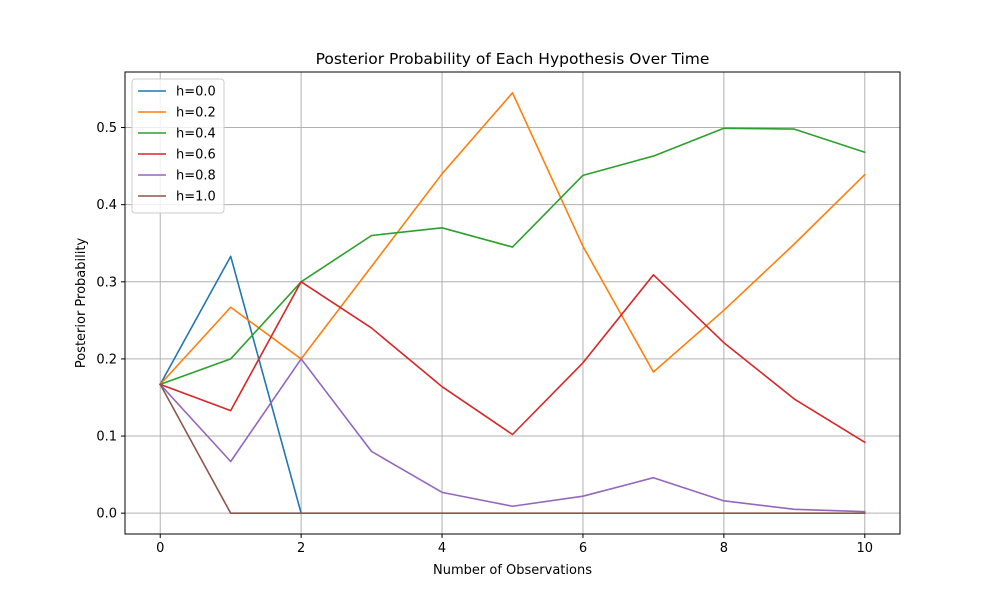  I want to click on y-tick-label: 0.3, so click(106, 282).